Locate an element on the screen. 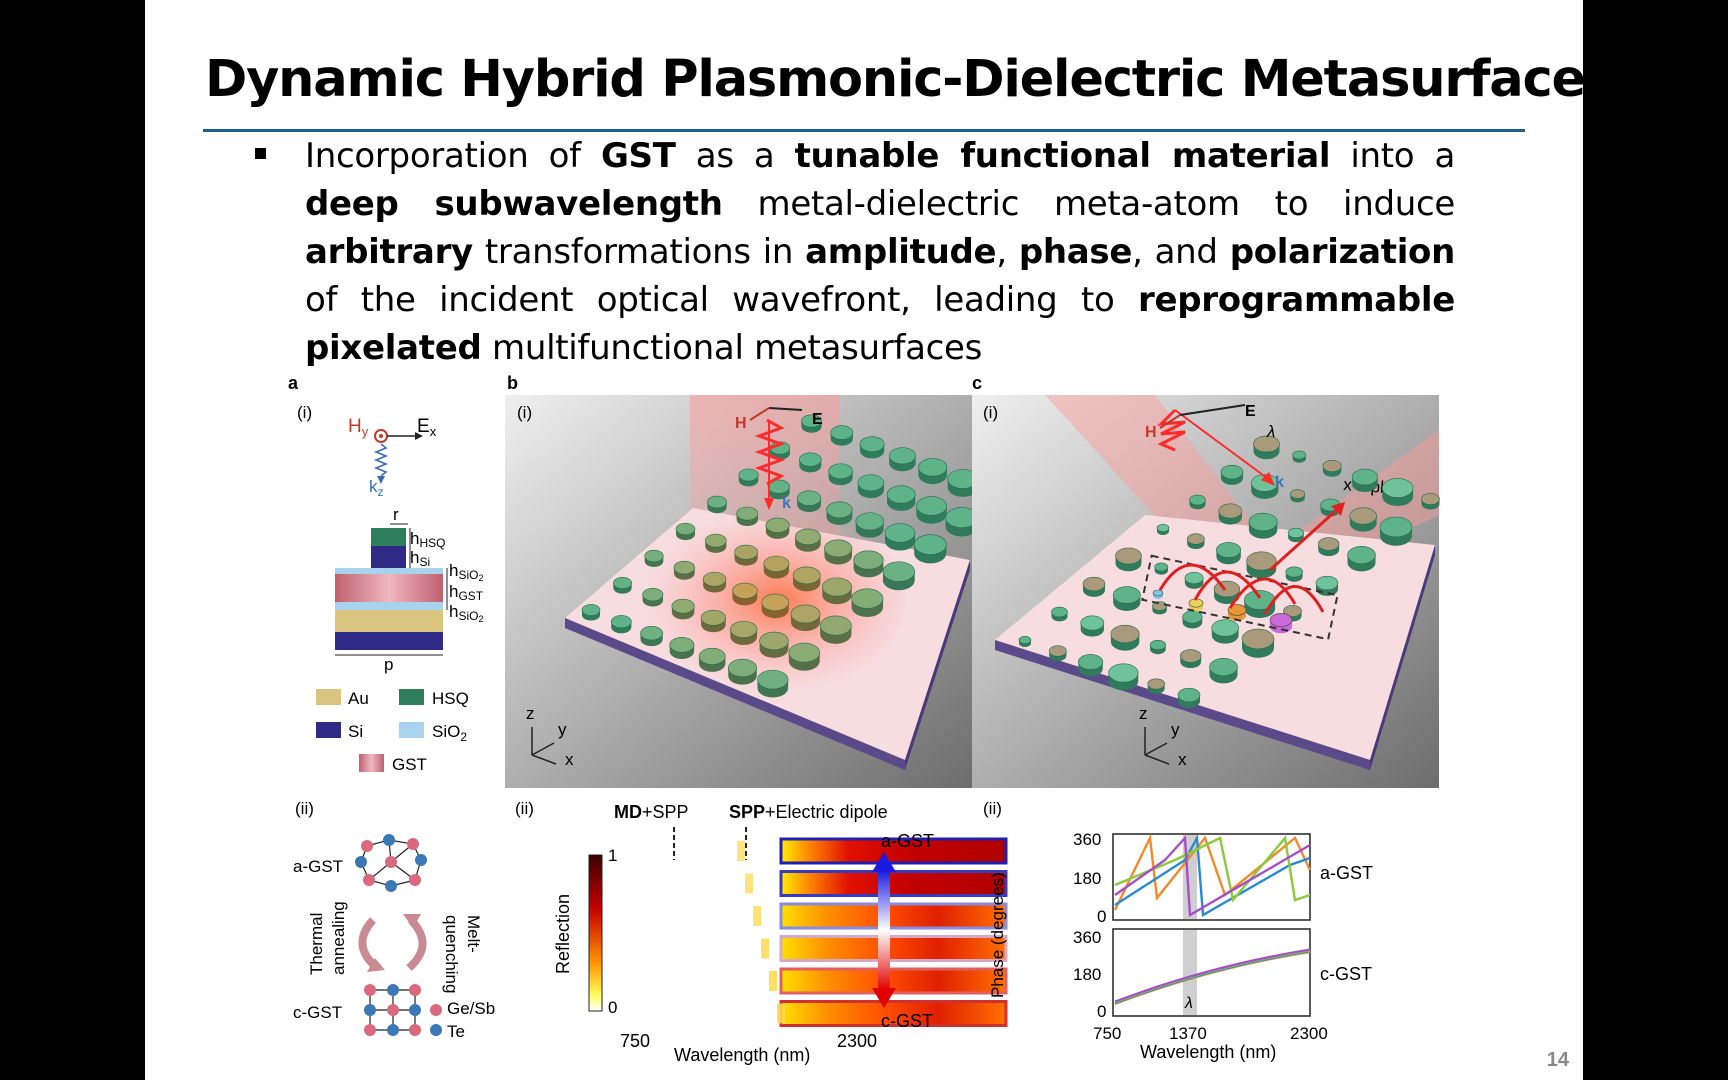 The height and width of the screenshot is (1080, 1728). wave-k is located at coordinates (381, 460).